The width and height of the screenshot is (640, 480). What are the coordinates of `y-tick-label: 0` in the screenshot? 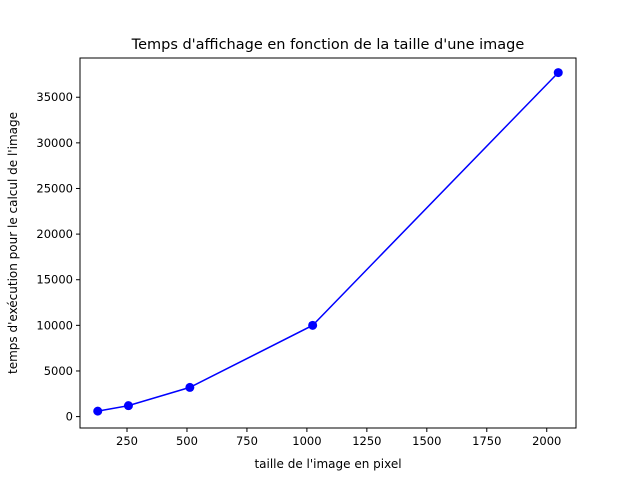 It's located at (69, 417).